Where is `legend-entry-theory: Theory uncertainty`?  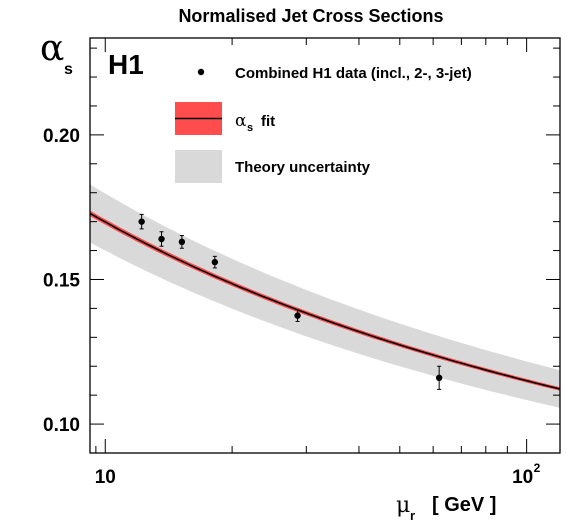
legend-entry-theory: Theory uncertainty is located at coordinates (273, 166).